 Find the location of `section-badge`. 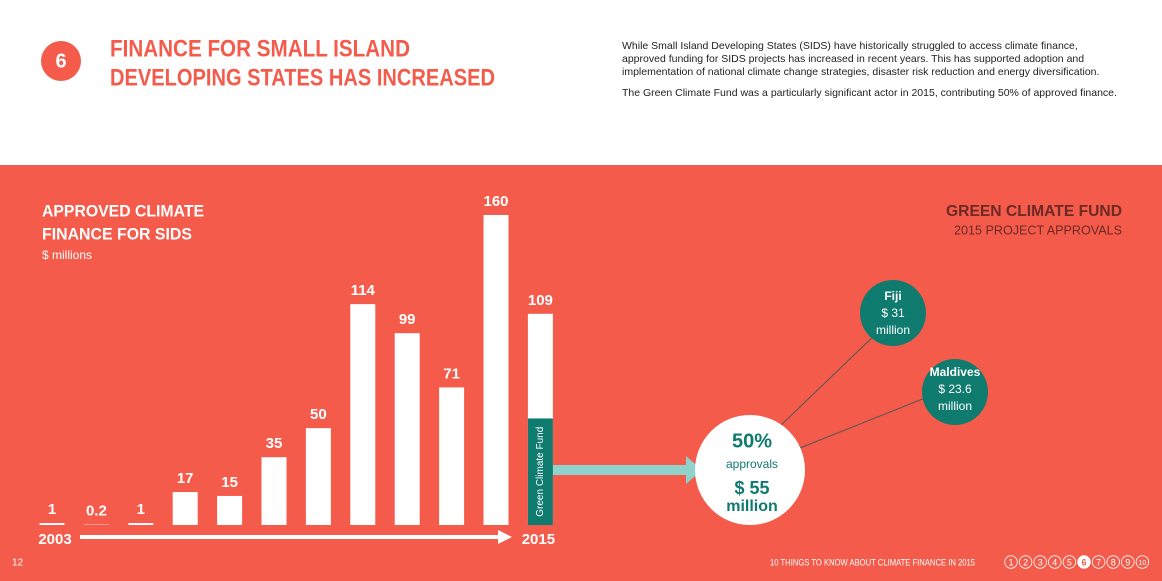

section-badge is located at coordinates (61, 61).